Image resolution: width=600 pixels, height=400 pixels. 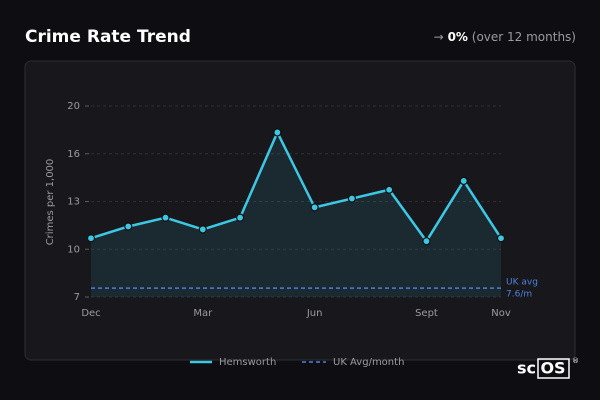 What do you see at coordinates (247, 362) in the screenshot?
I see `legend-label: Hemsworth` at bounding box center [247, 362].